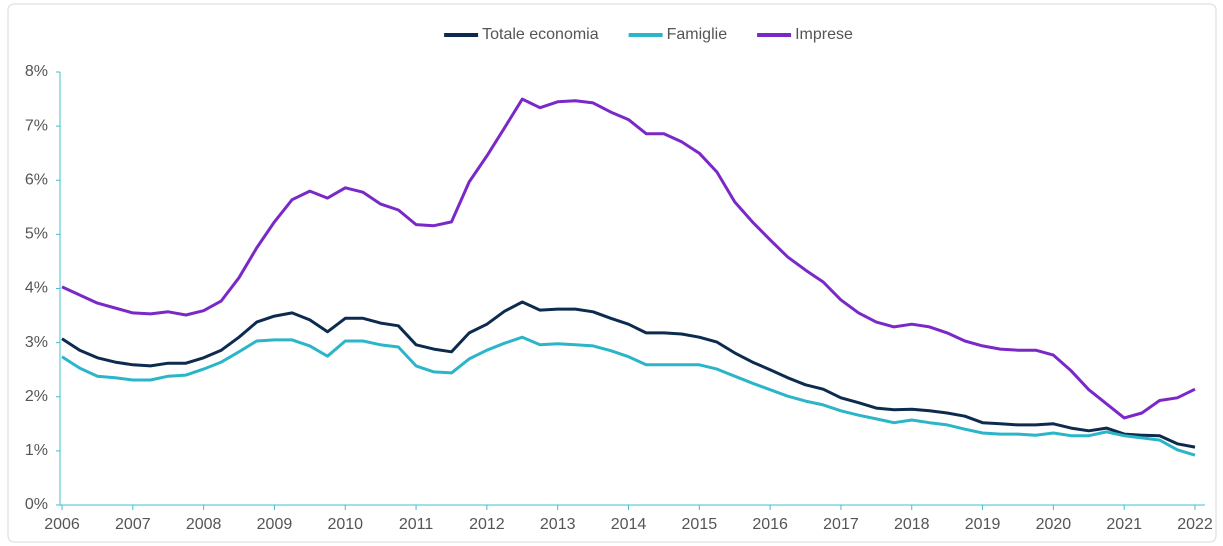 This screenshot has width=1223, height=546. I want to click on y-tick-label: 3%, so click(36, 342).